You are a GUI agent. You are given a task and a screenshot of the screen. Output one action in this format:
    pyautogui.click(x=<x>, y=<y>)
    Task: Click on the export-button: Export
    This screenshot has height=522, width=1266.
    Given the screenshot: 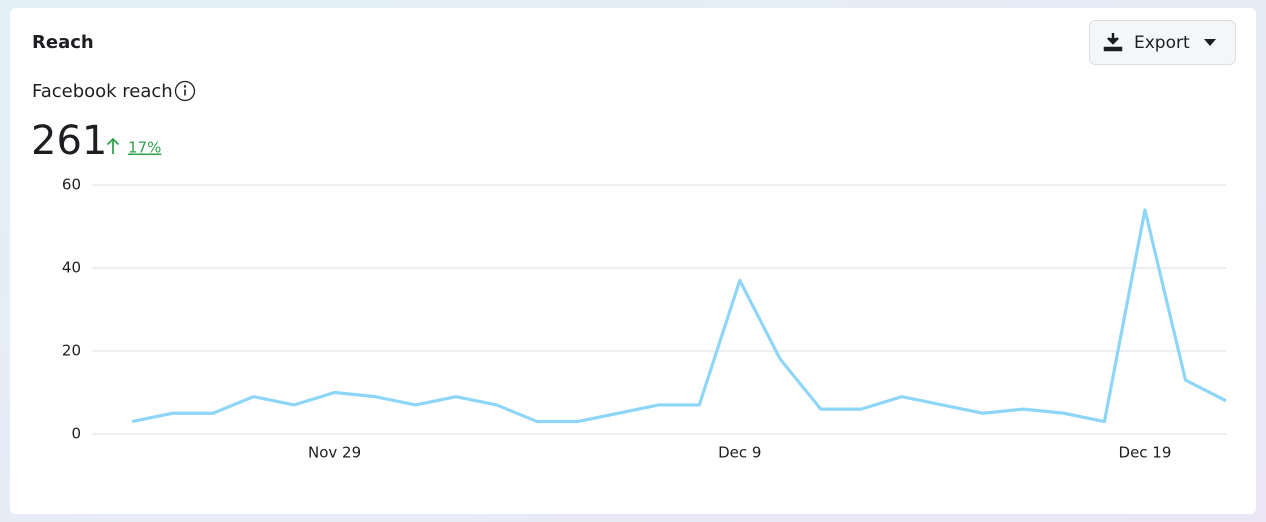 What is the action you would take?
    pyautogui.click(x=1162, y=42)
    